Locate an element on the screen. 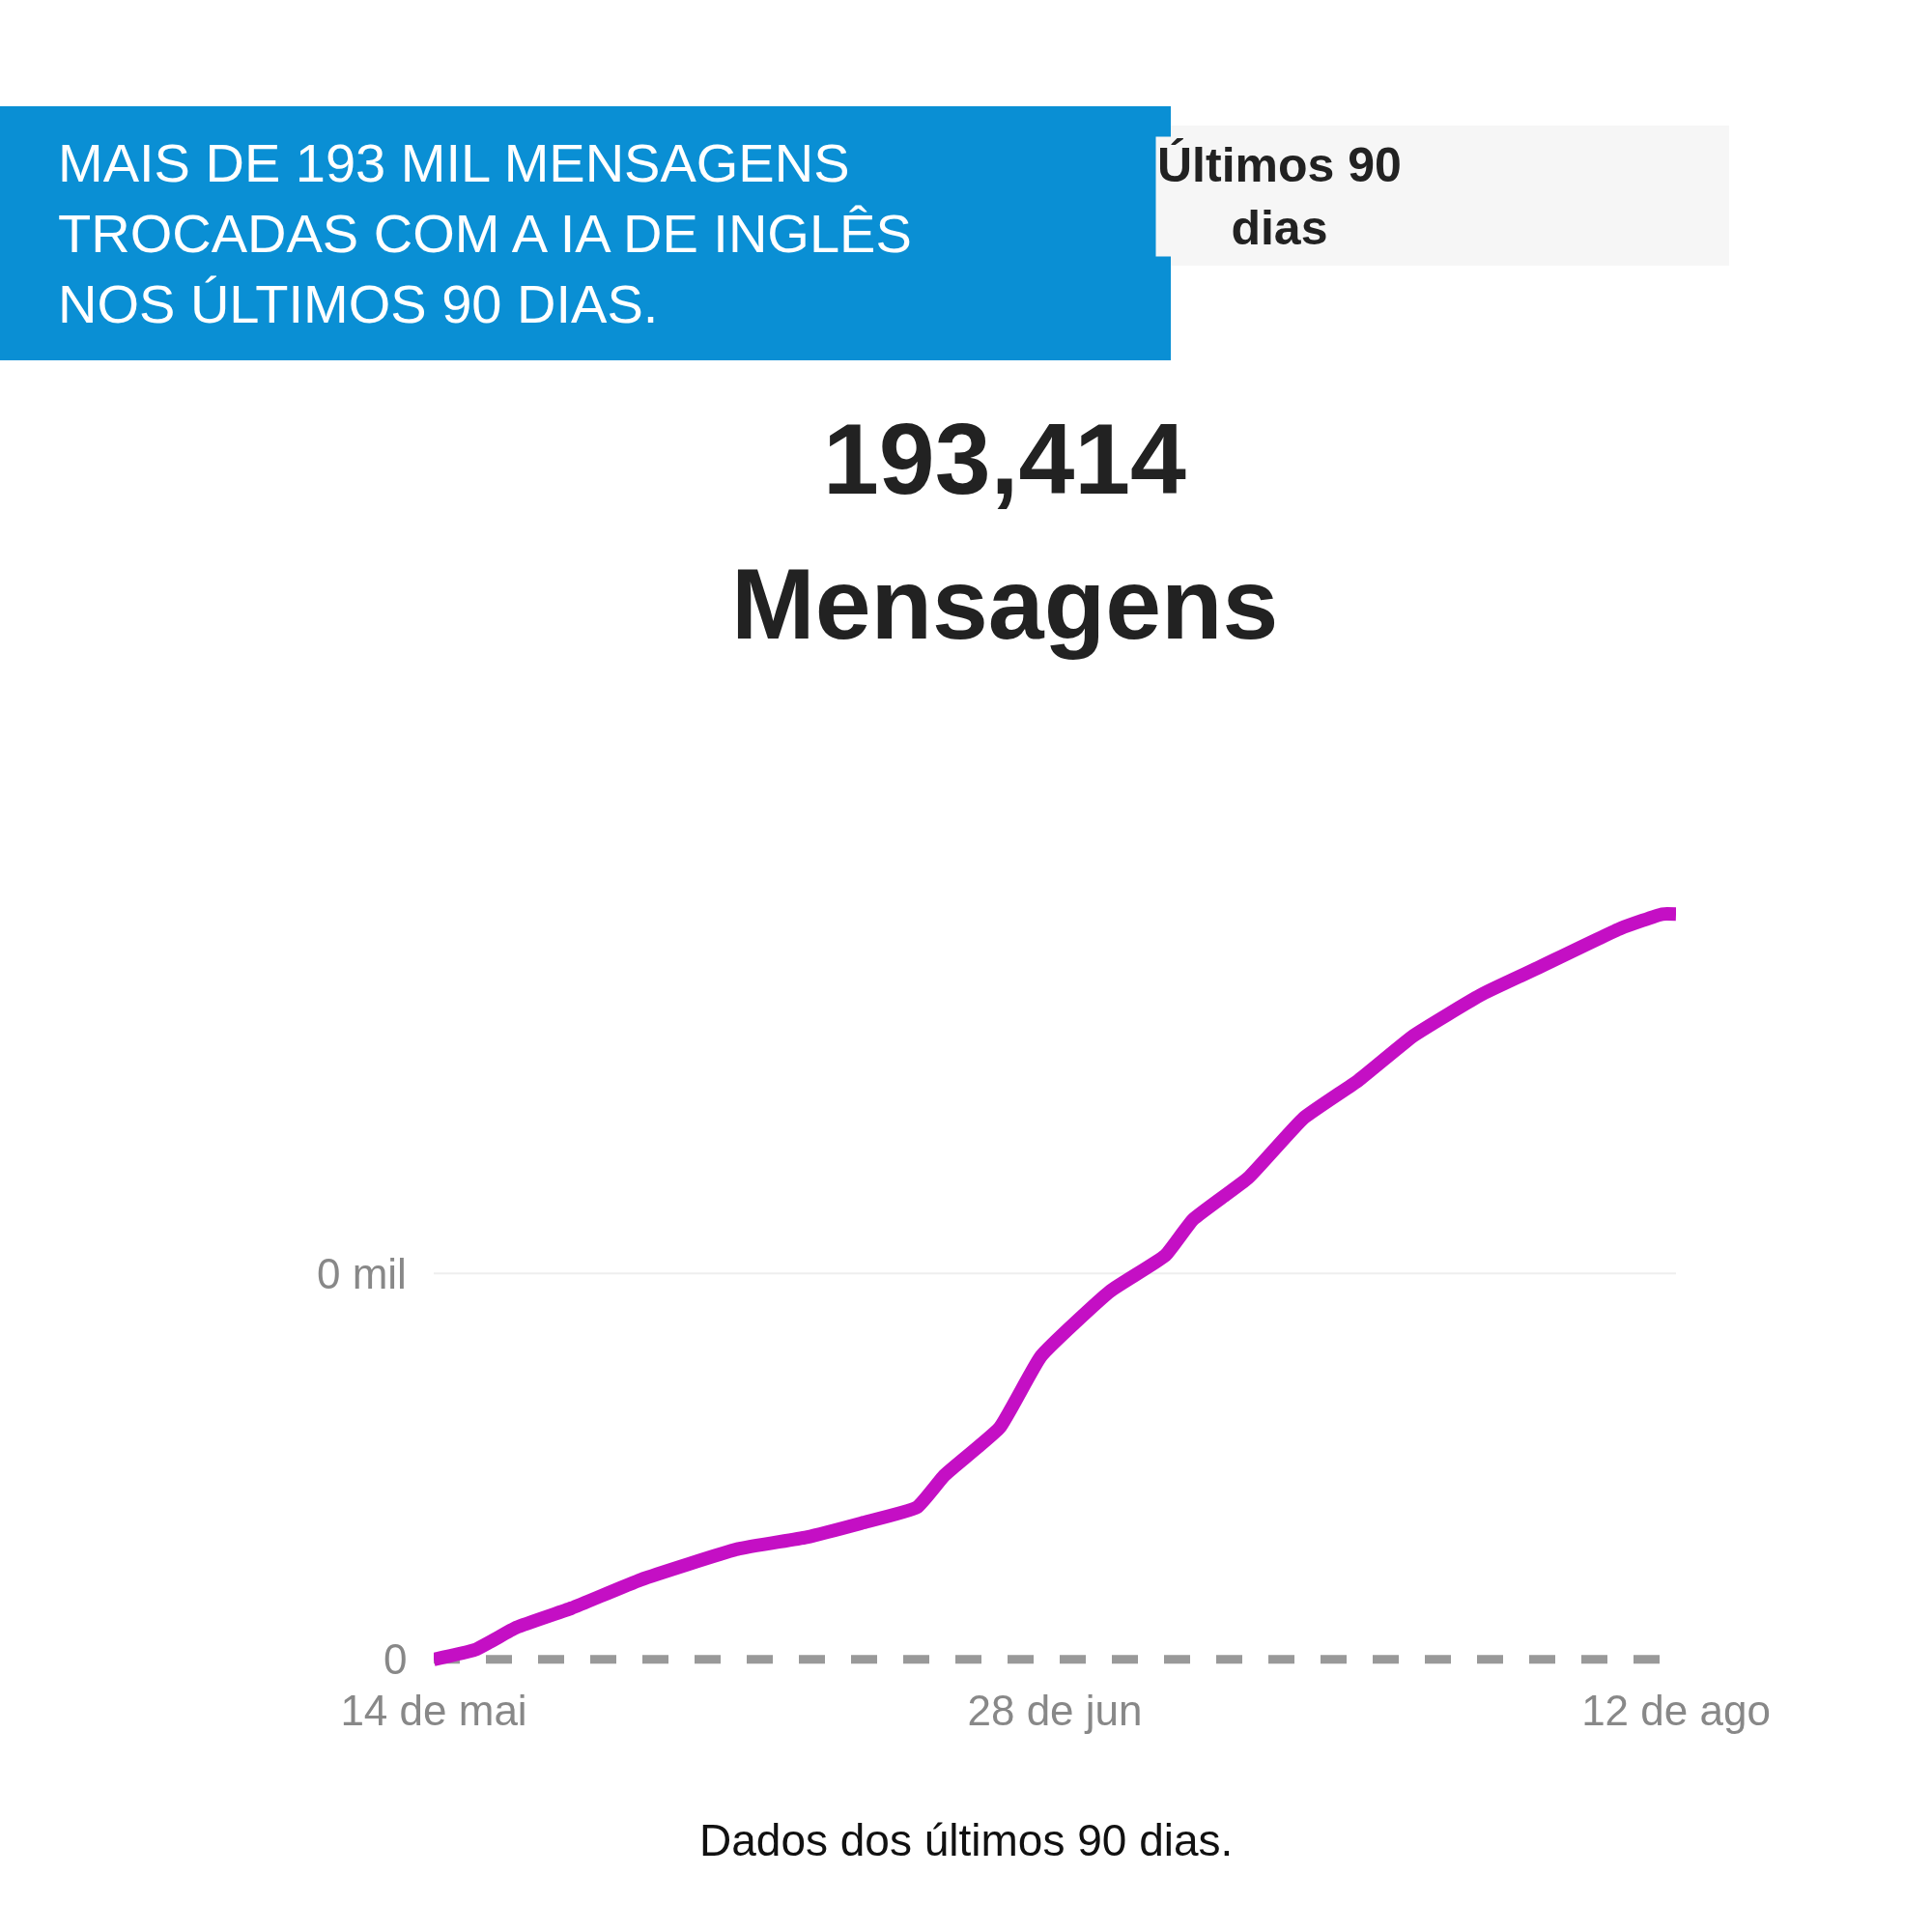 This screenshot has height=1932, width=1932. x-tick-label: 28 de jun is located at coordinates (1055, 1710).